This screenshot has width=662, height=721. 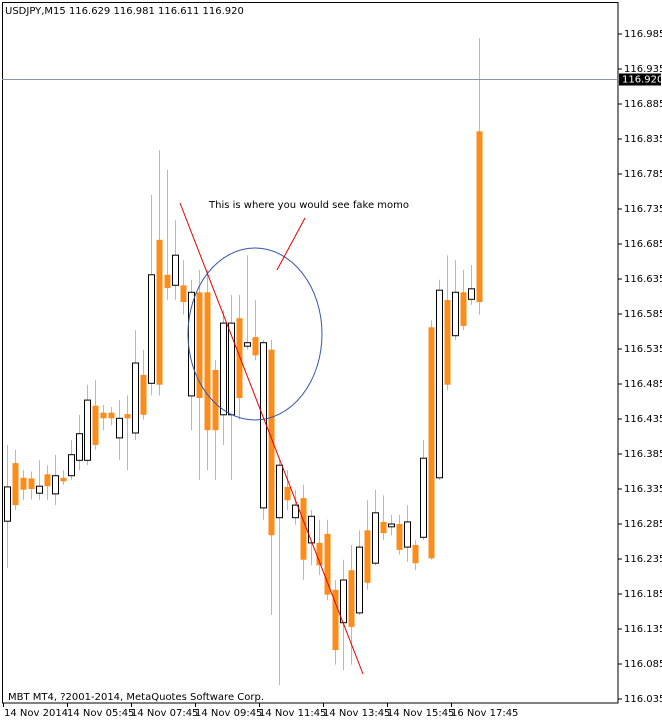 I want to click on x-tick-label: 14 Nov 2014, so click(x=36, y=713).